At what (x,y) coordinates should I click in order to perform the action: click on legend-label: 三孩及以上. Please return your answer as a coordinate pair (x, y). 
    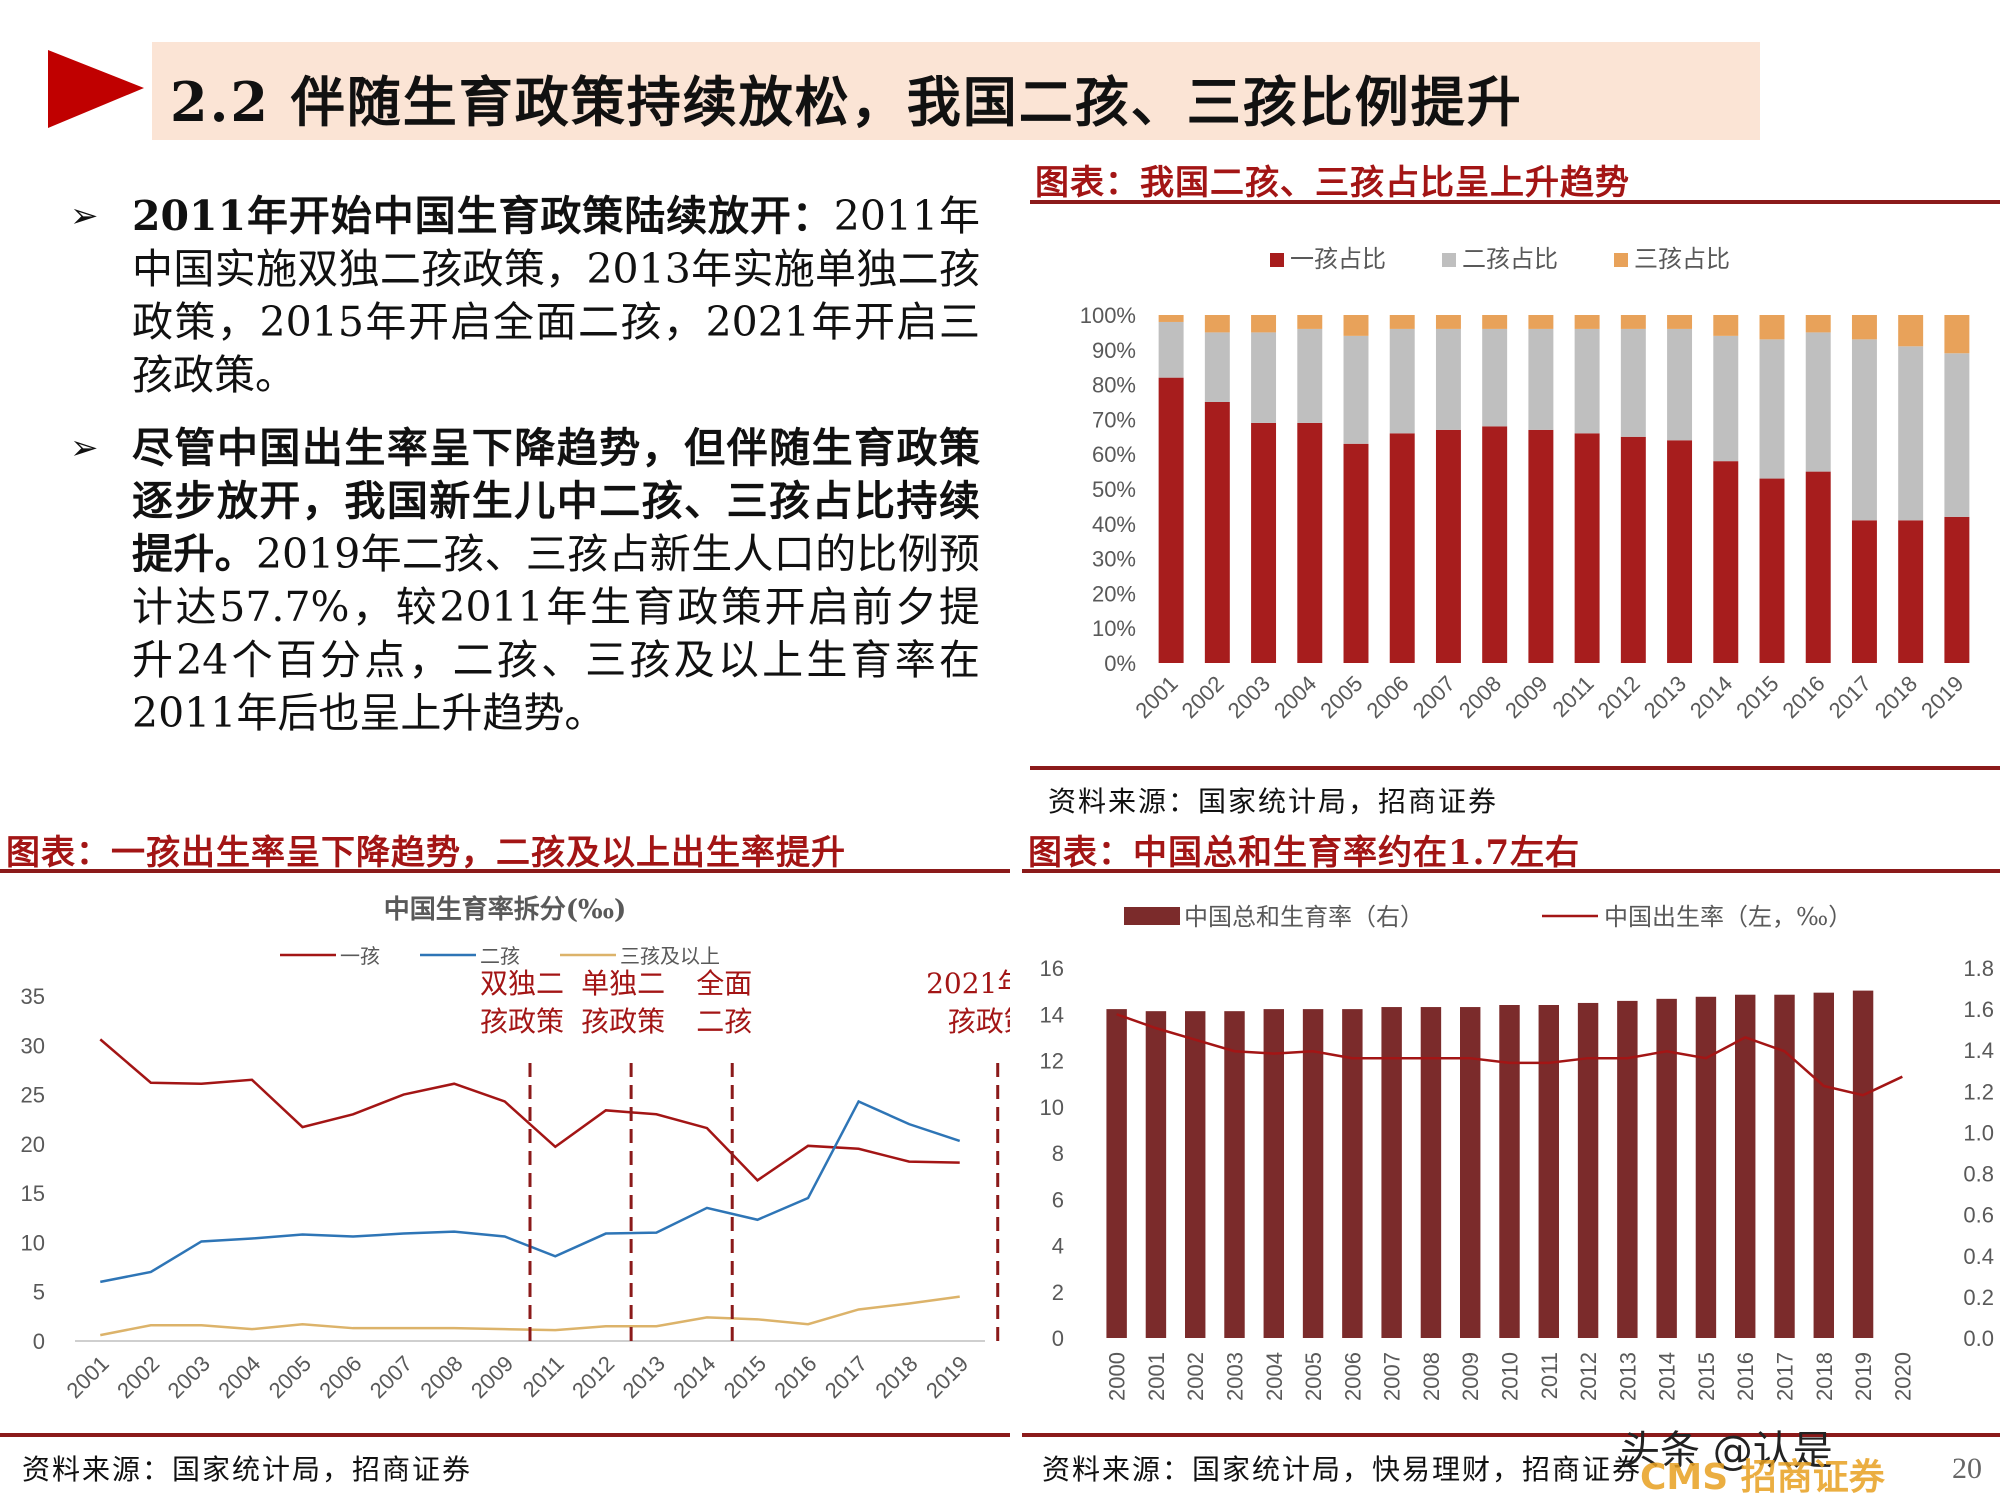
    Looking at the image, I should click on (670, 956).